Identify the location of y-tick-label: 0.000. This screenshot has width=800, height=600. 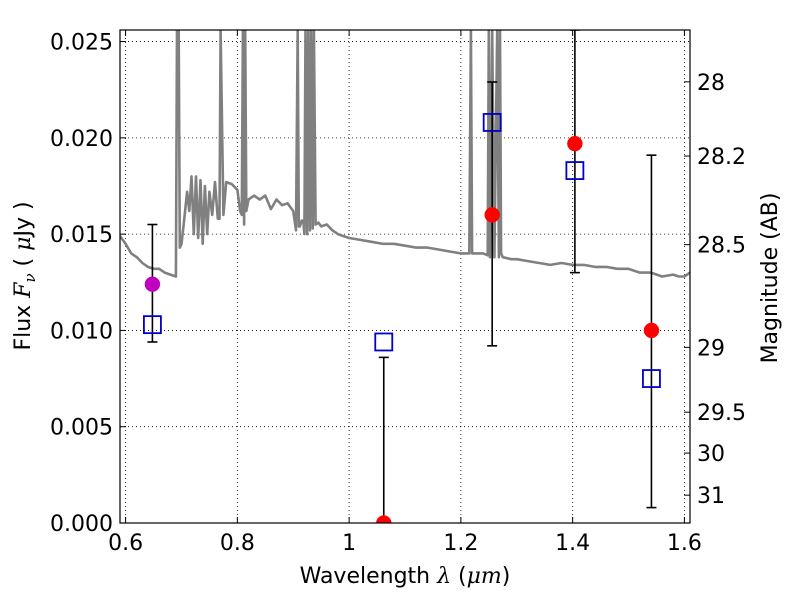
(81, 524).